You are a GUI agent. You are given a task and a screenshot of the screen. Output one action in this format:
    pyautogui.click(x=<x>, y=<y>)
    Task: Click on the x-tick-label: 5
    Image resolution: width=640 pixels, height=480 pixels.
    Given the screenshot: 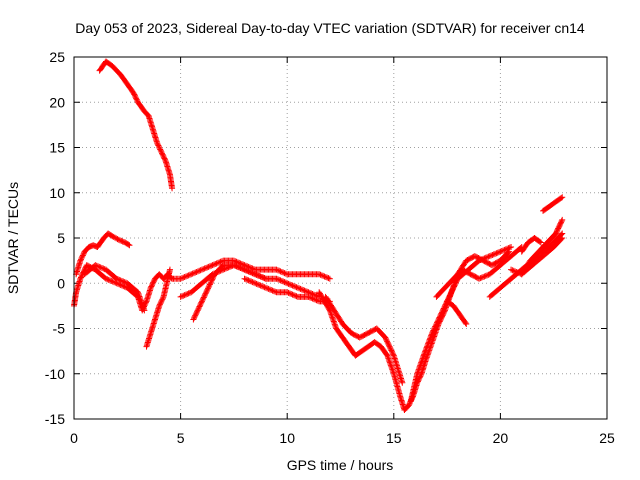 What is the action you would take?
    pyautogui.click(x=181, y=438)
    